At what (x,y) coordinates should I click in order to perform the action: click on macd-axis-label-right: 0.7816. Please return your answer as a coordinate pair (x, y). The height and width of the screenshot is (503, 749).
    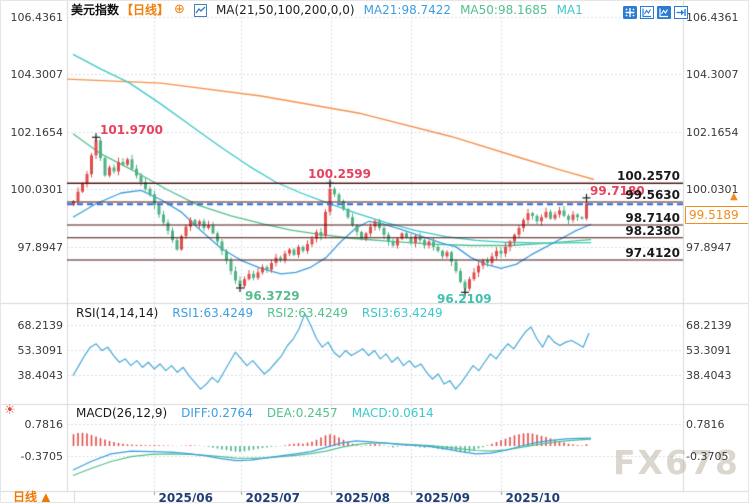
    Looking at the image, I should click on (705, 424).